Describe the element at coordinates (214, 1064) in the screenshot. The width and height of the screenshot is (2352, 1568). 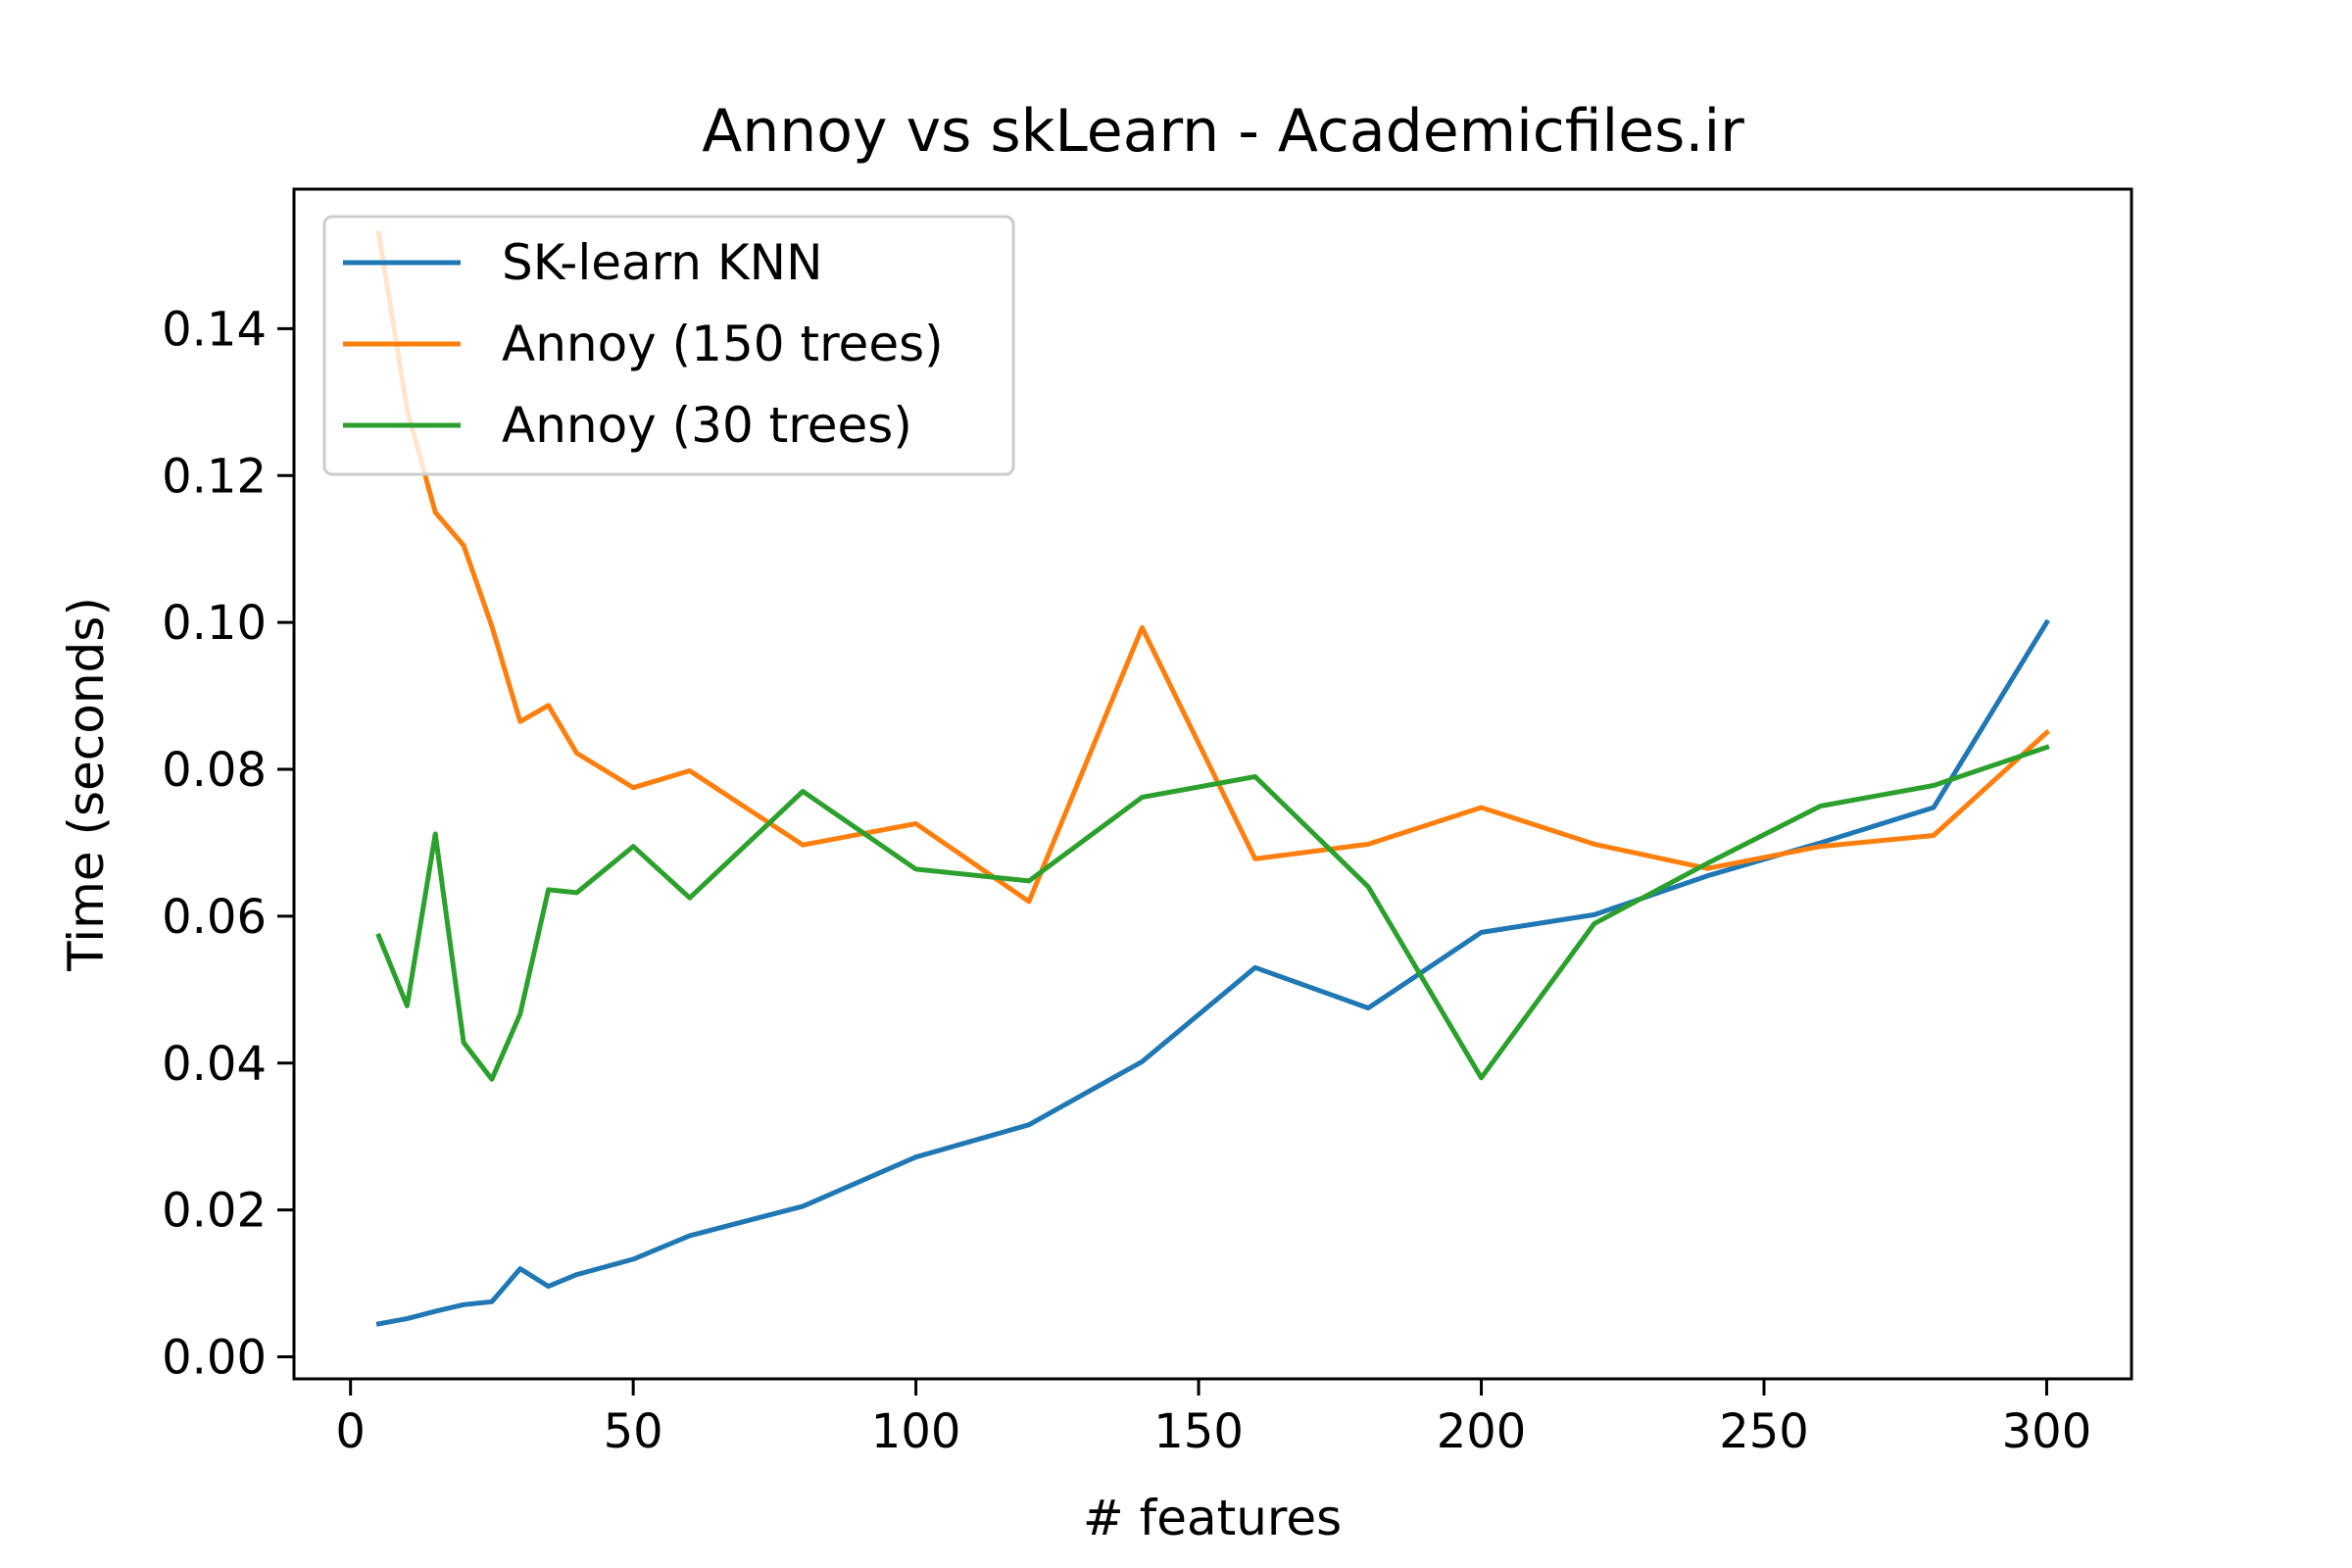
I see `y-tick-label: 0.04` at that location.